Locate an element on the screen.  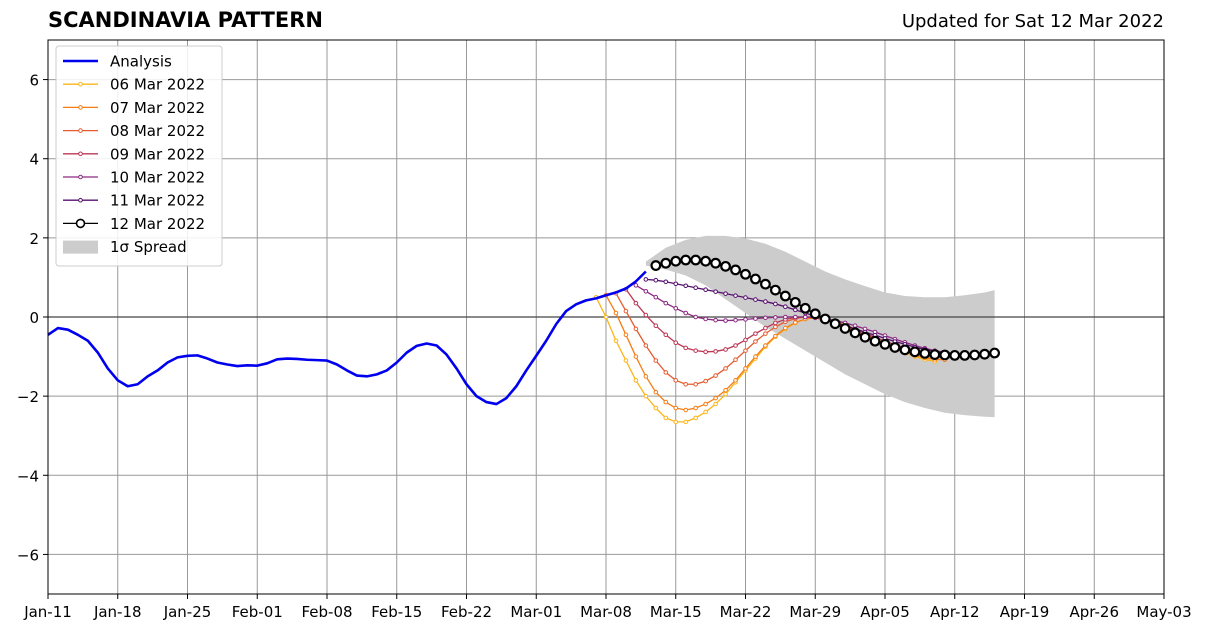
legend-swatch is located at coordinates (80, 247).